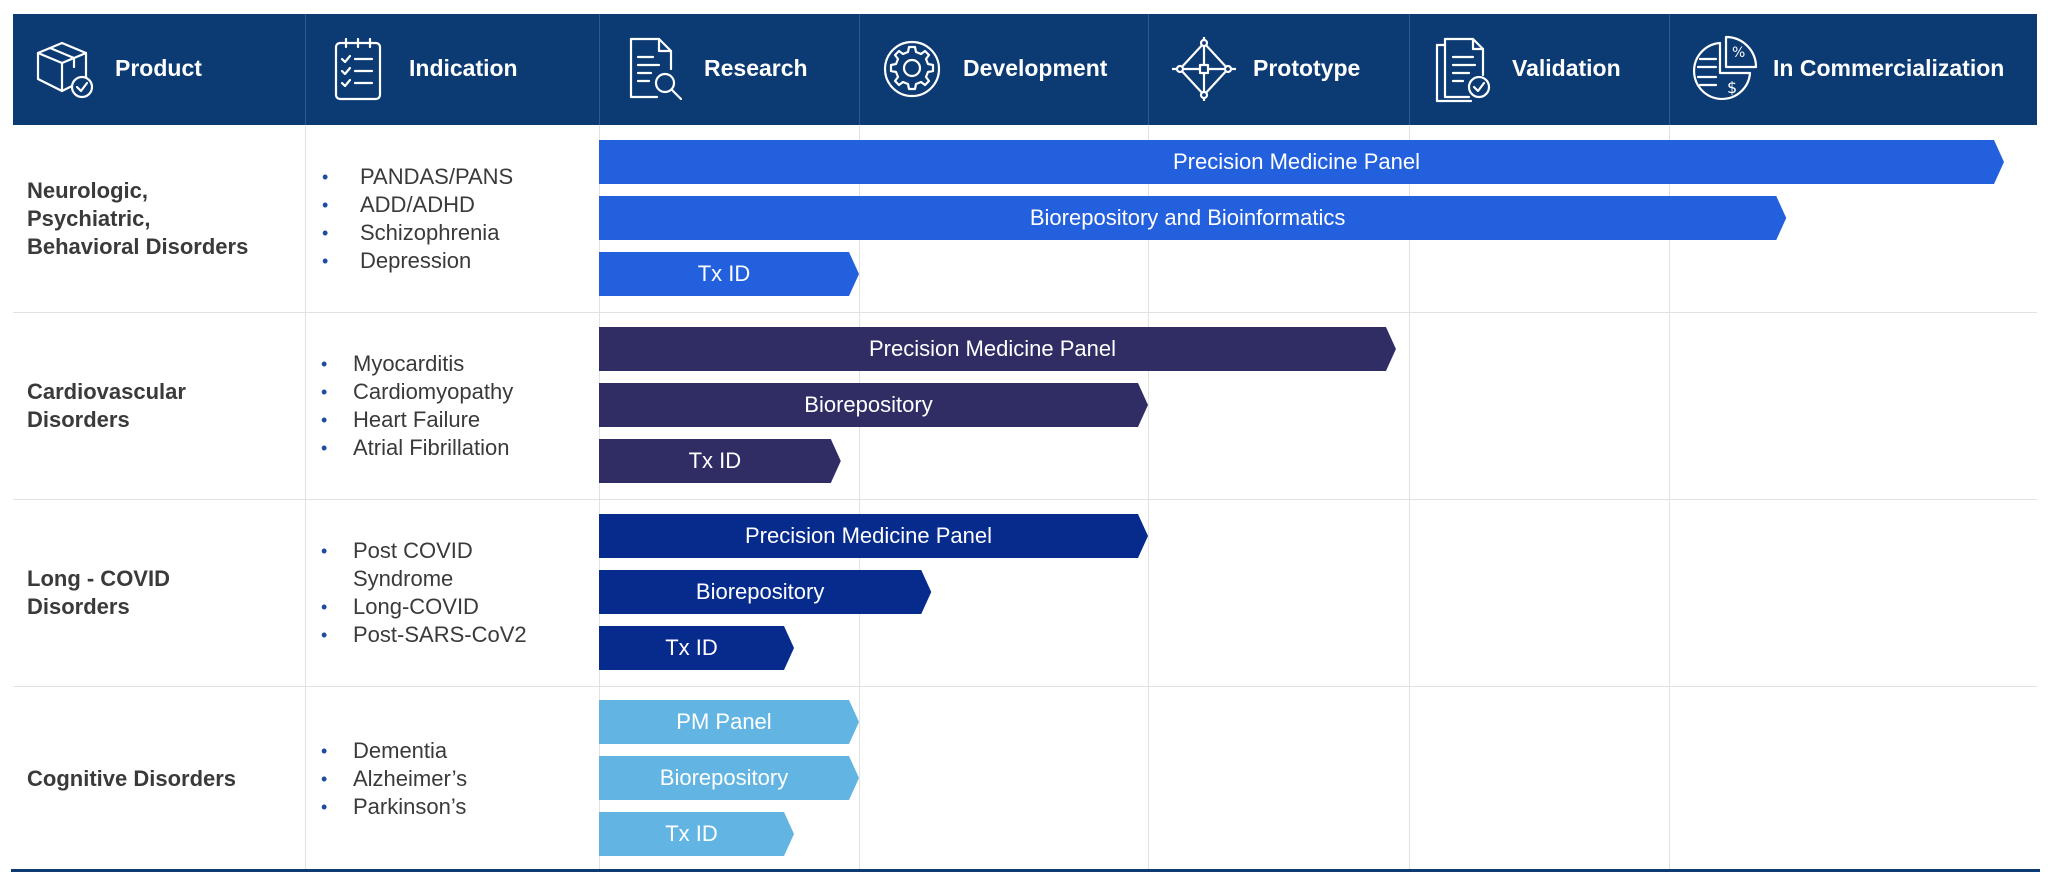 The image size is (2048, 886). I want to click on header-product: Product, so click(158, 68).